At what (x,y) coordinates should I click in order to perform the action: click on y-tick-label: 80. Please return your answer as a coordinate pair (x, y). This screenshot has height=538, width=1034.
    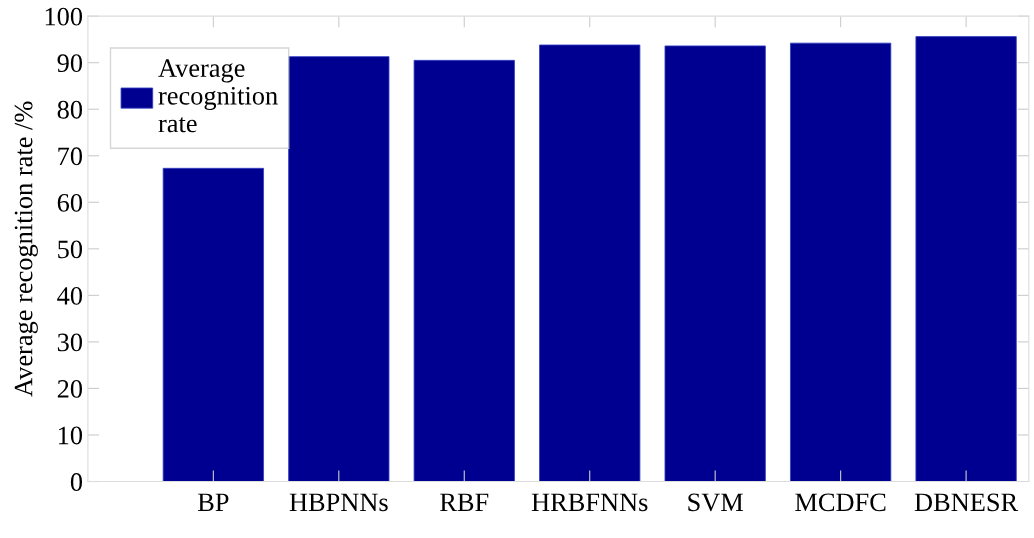
    Looking at the image, I should click on (70, 109).